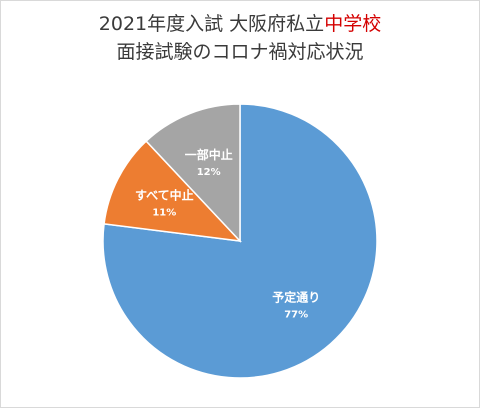 The image size is (480, 408). I want to click on slice-value-label-2: 11%, so click(164, 212).